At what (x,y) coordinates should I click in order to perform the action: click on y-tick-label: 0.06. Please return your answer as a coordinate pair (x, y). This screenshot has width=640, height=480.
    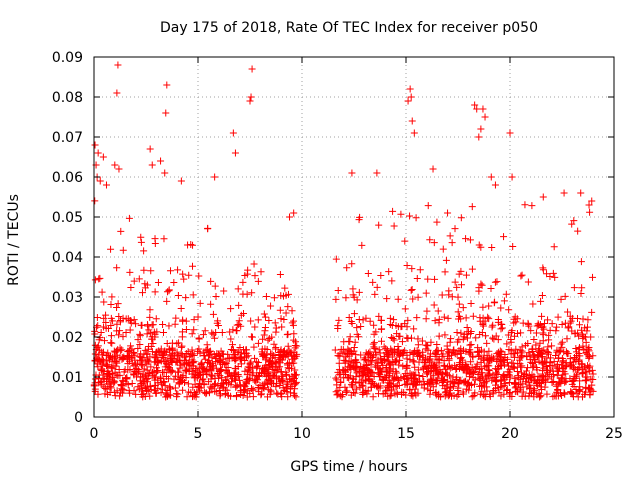
    Looking at the image, I should click on (67, 178).